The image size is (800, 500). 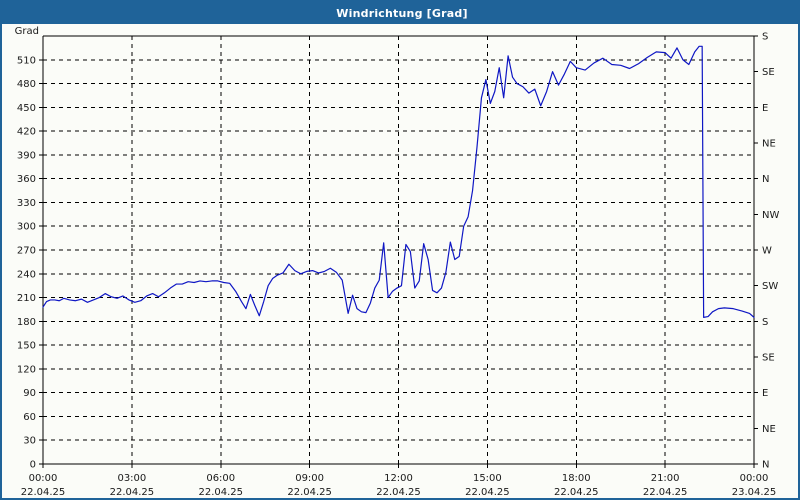 What do you see at coordinates (770, 286) in the screenshot?
I see `right-axis-tick-label: SW` at bounding box center [770, 286].